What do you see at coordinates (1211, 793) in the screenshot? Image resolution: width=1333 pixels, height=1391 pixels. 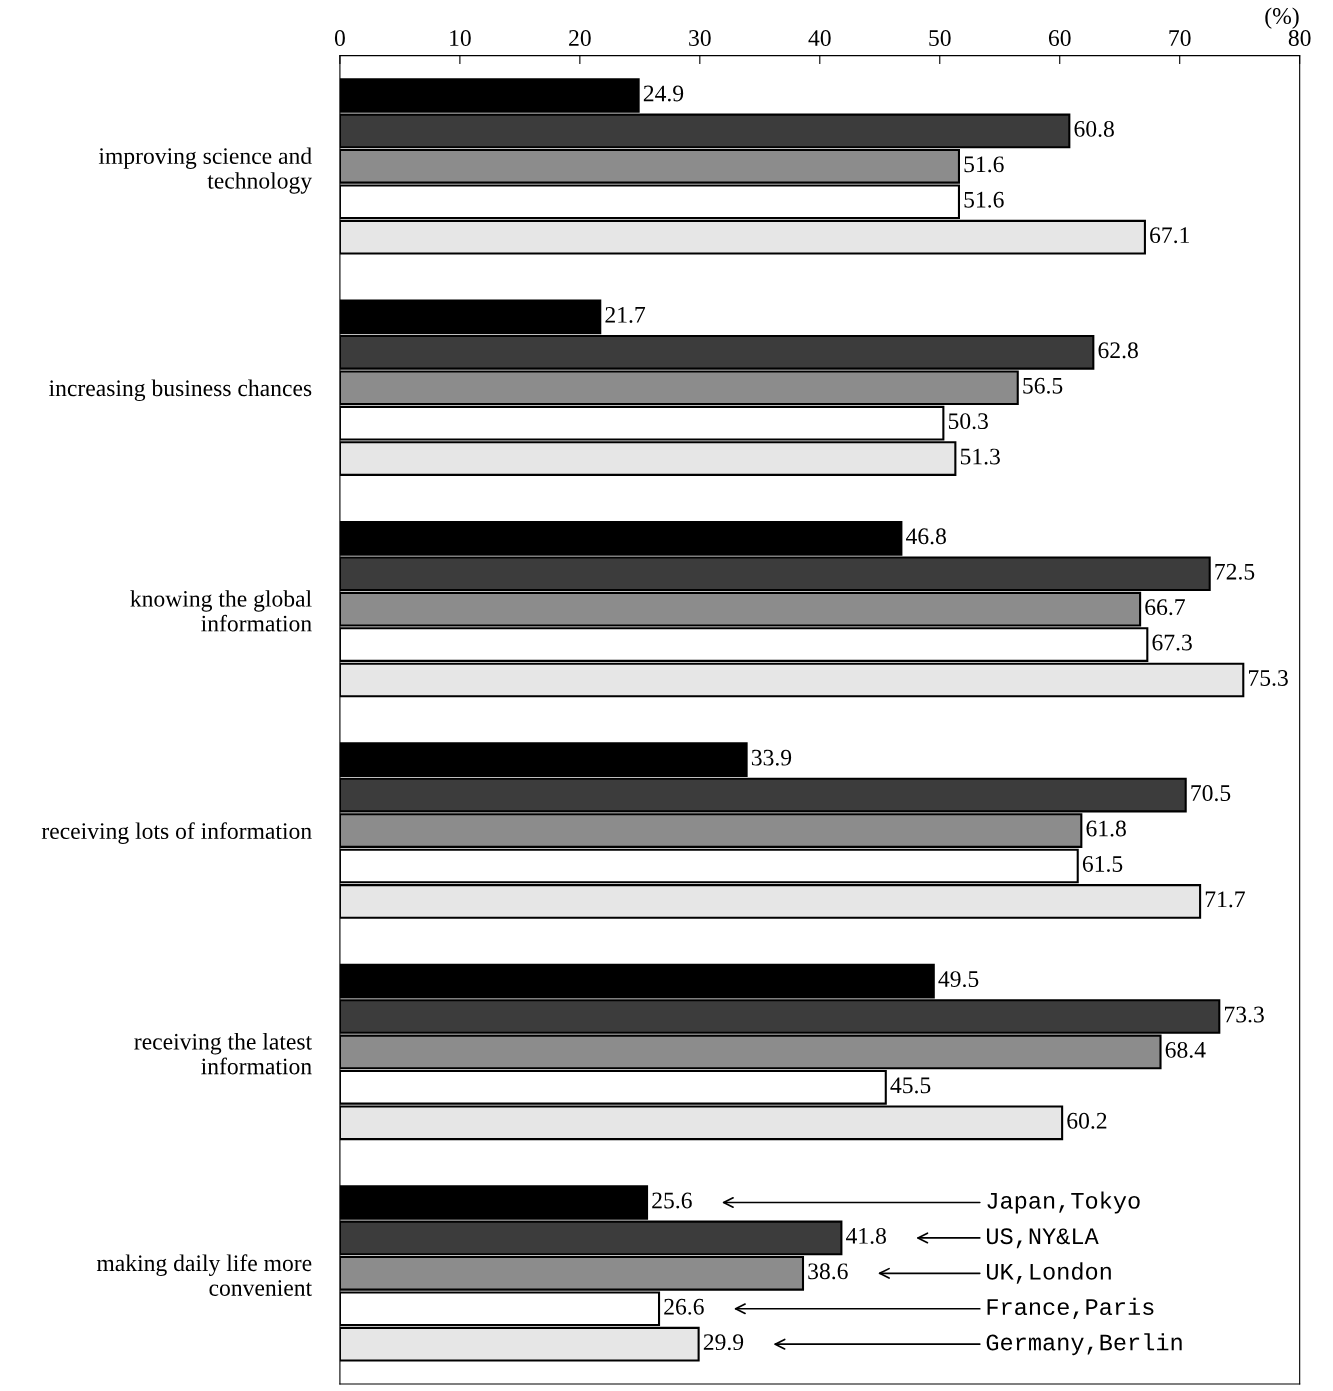 I see `data-label: 70.5` at bounding box center [1211, 793].